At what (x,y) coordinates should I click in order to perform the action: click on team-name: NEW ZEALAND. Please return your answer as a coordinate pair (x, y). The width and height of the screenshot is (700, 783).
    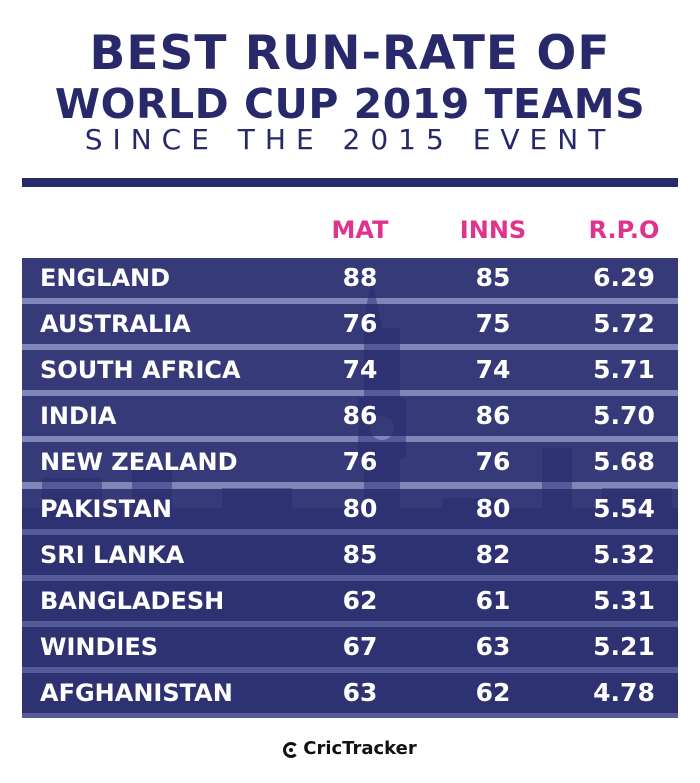
    Looking at the image, I should click on (139, 462).